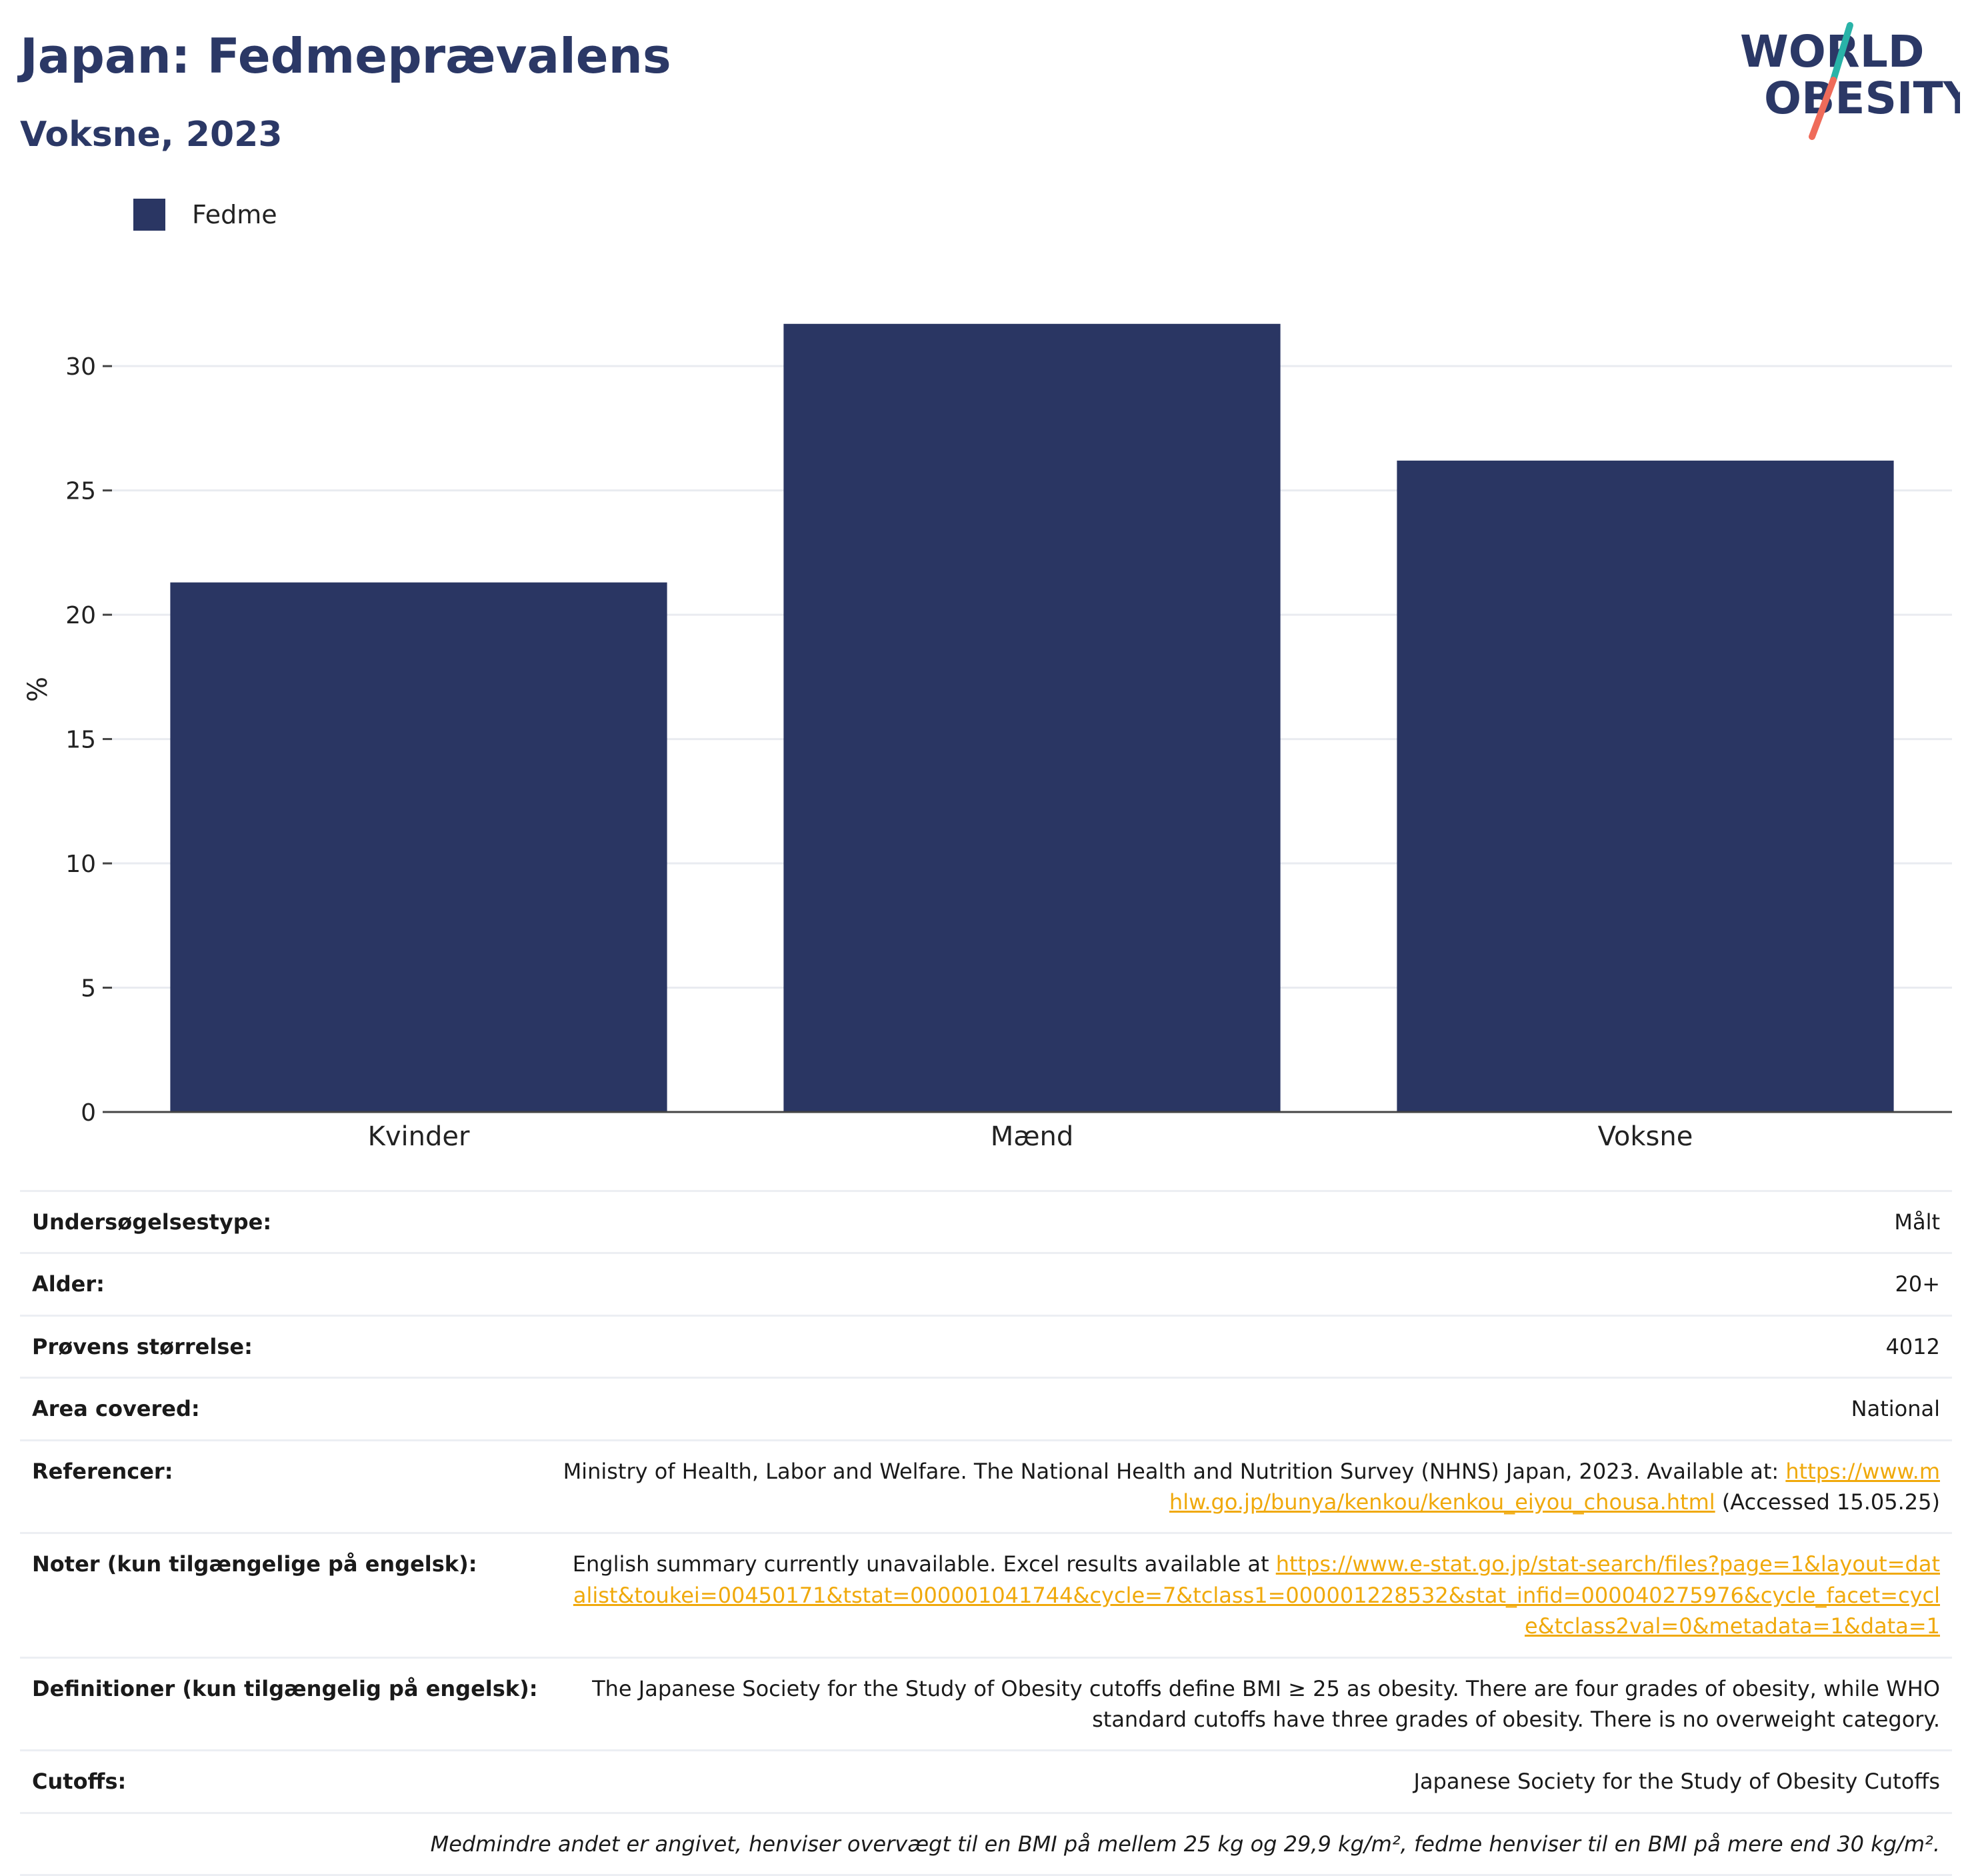 The image size is (1972, 1876). I want to click on info-label: Cutoffs:, so click(285, 1781).